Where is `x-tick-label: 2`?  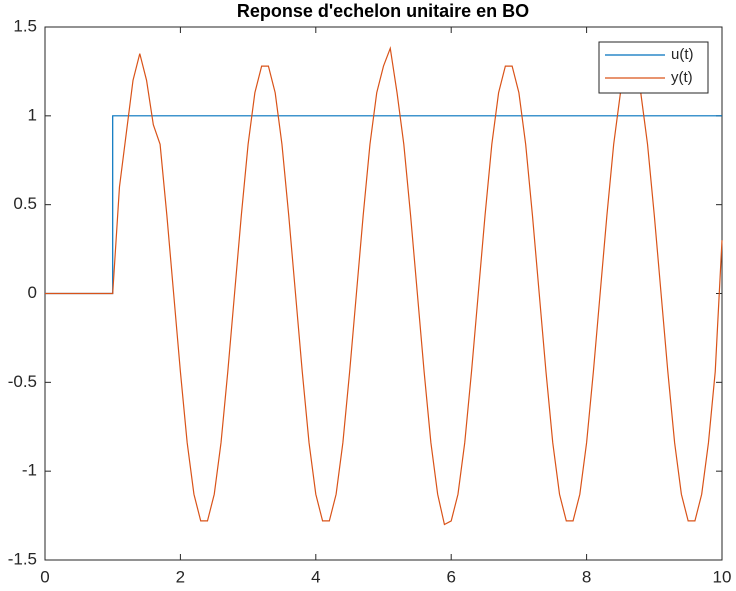
x-tick-label: 2 is located at coordinates (180, 576).